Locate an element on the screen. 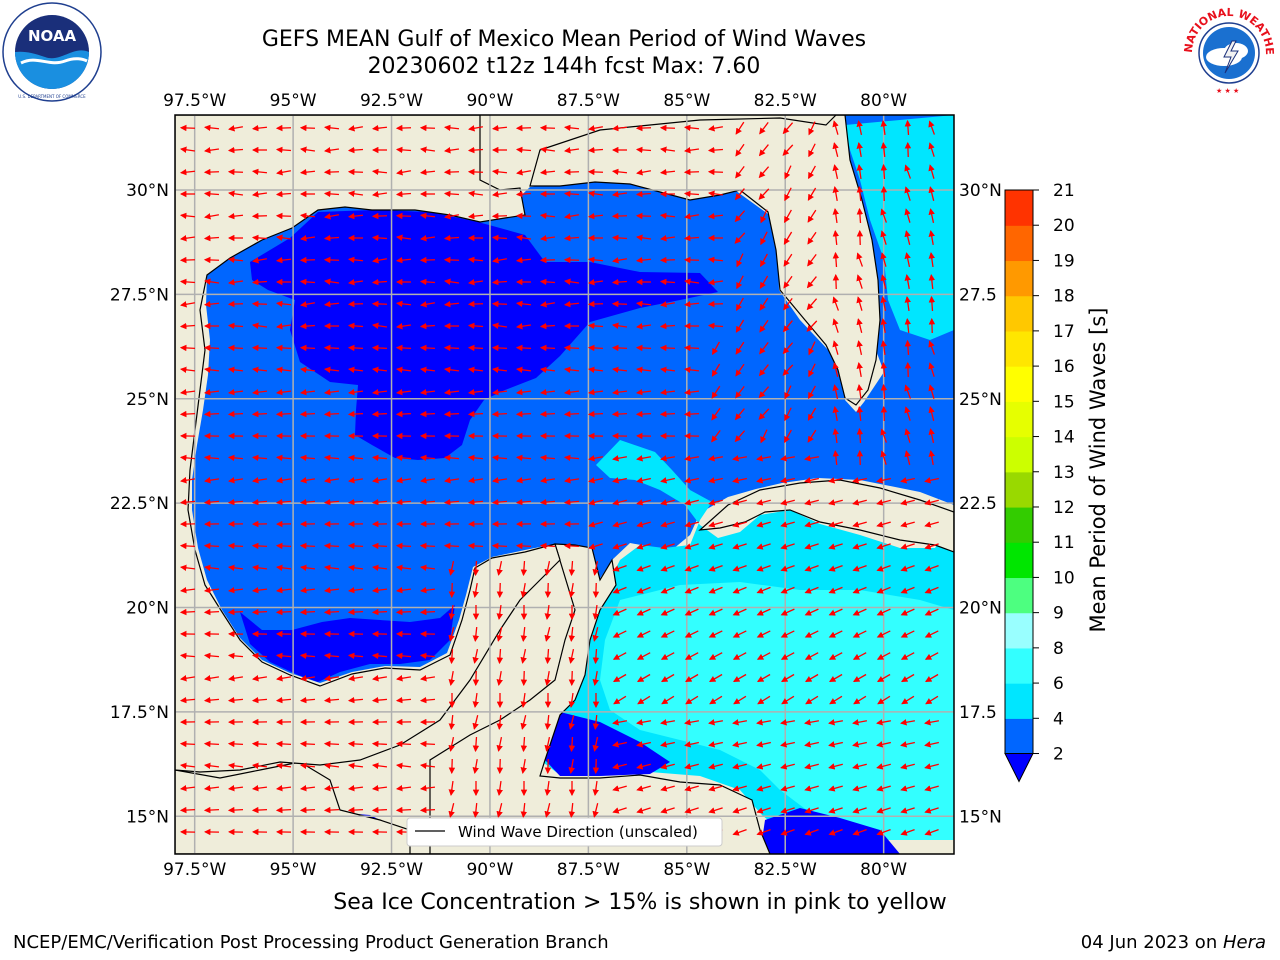 The width and height of the screenshot is (1280, 960). lon-tick-label: 85°W is located at coordinates (686, 101).